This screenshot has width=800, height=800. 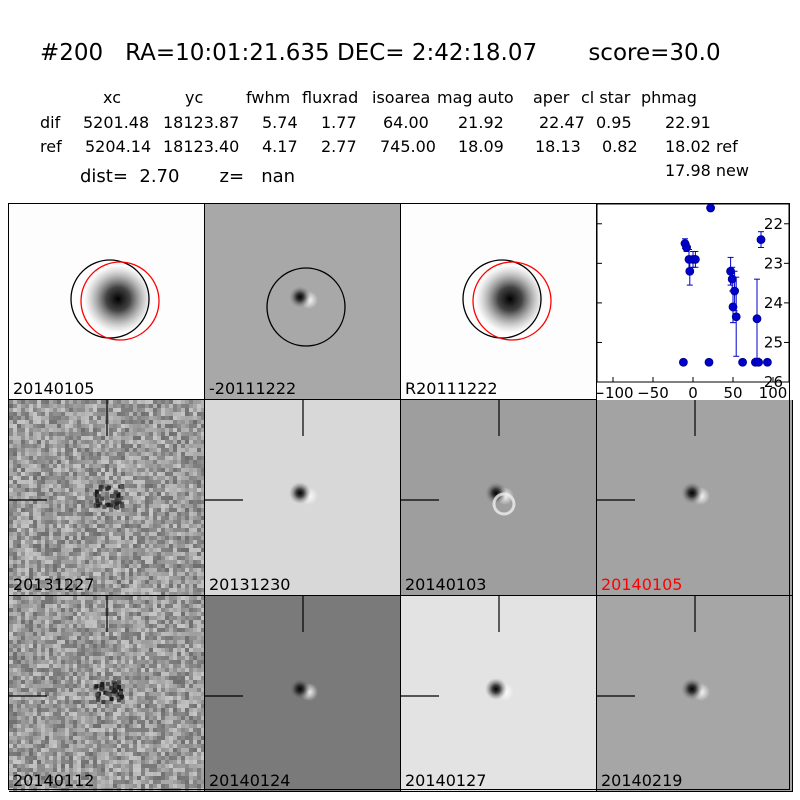 What do you see at coordinates (481, 122) in the screenshot?
I see `table-cell: 21.92` at bounding box center [481, 122].